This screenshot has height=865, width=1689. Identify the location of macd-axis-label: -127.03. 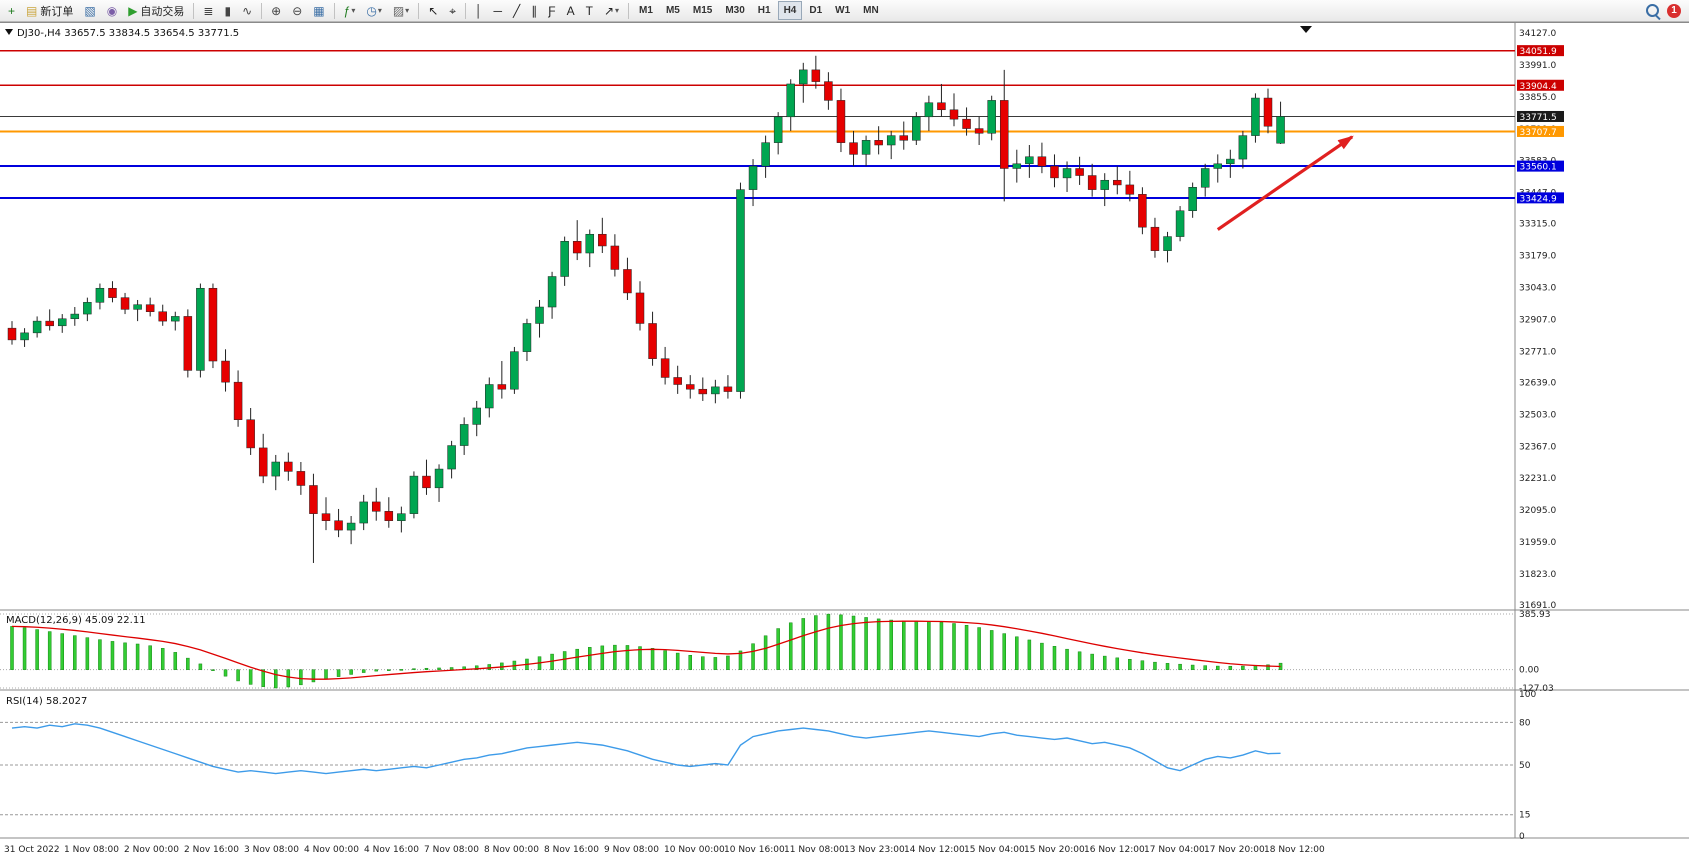
(1536, 689).